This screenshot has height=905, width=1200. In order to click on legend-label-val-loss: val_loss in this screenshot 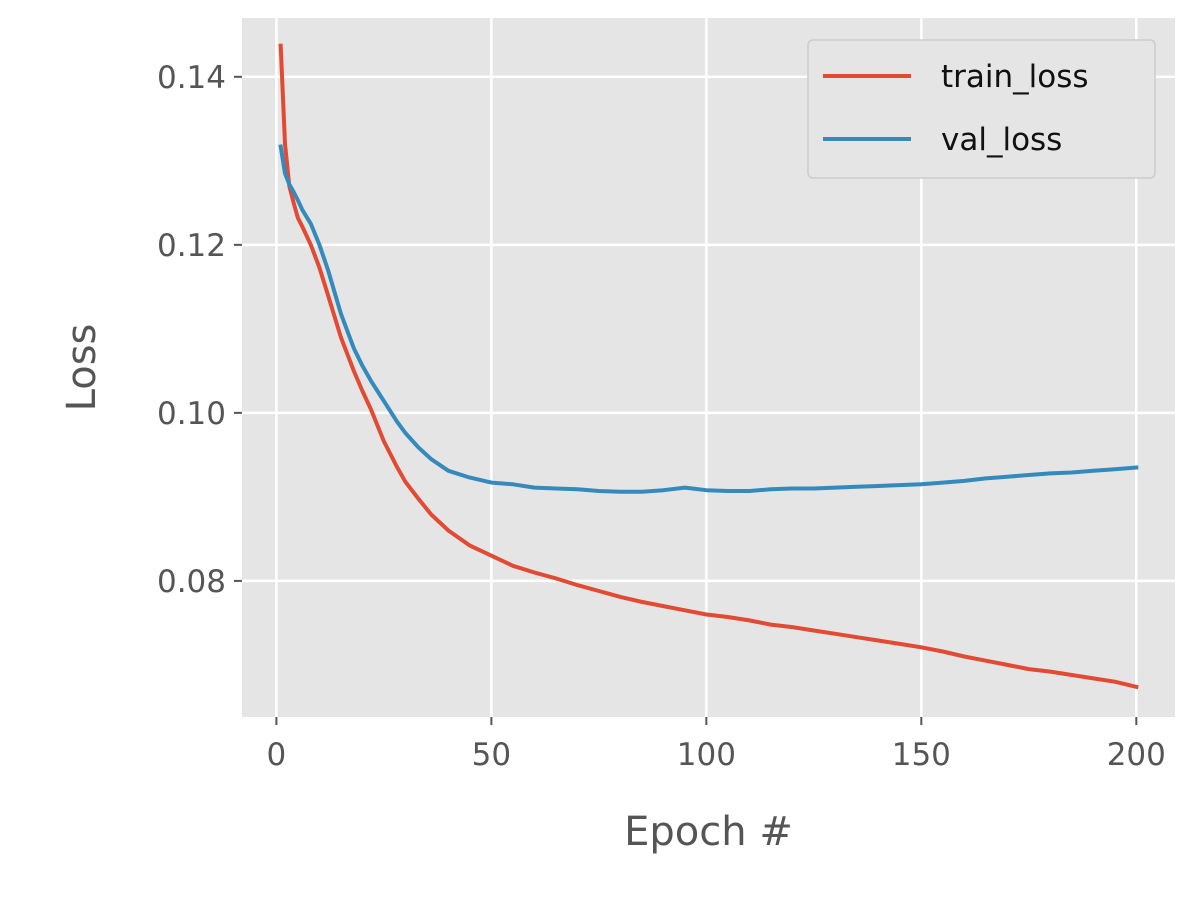, I will do `click(1001, 140)`.